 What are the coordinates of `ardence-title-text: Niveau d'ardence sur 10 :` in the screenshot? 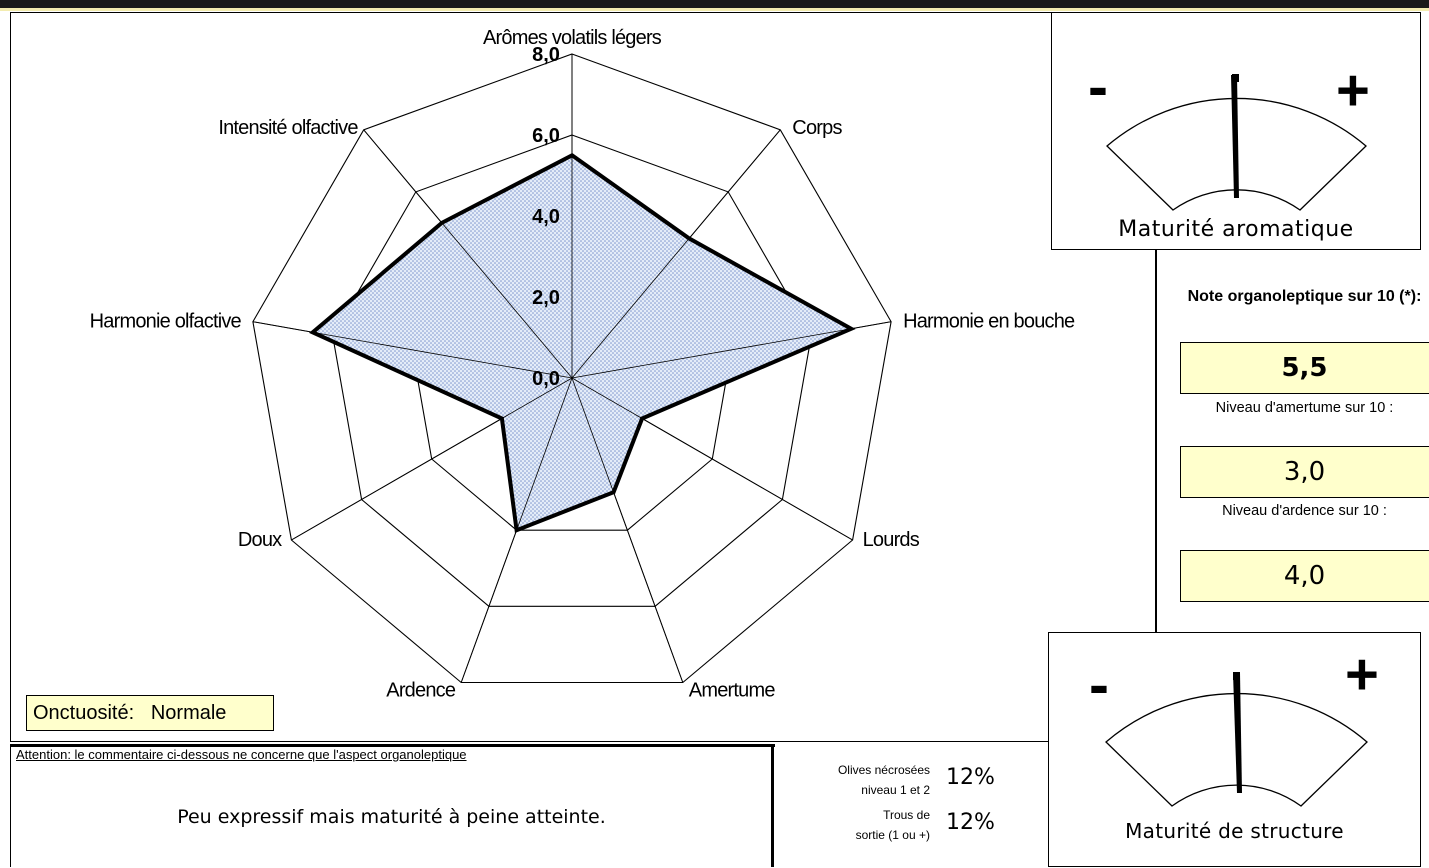 It's located at (1304, 511).